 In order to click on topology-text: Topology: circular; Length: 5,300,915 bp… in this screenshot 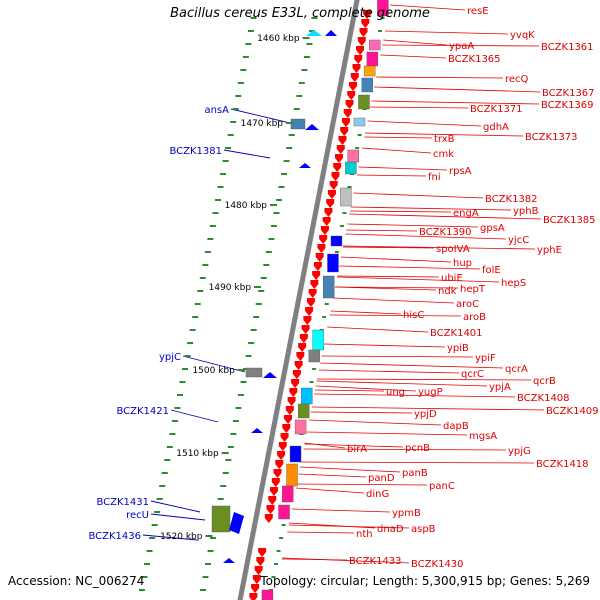, I will do `click(425, 581)`.